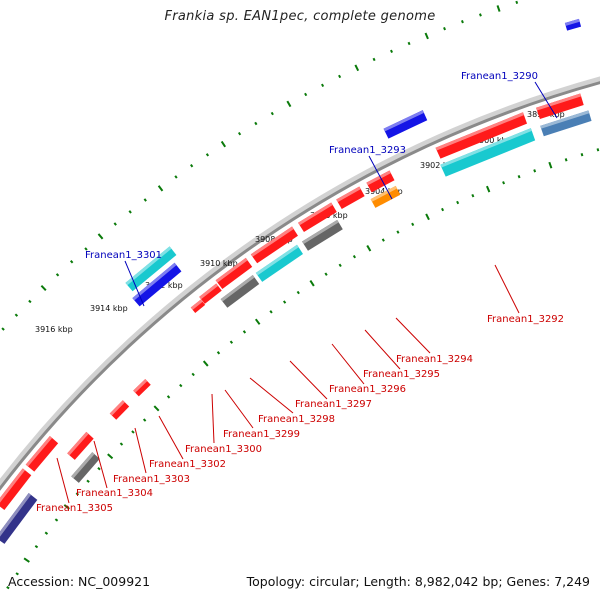  I want to click on gene-cyan, so click(279, 263).